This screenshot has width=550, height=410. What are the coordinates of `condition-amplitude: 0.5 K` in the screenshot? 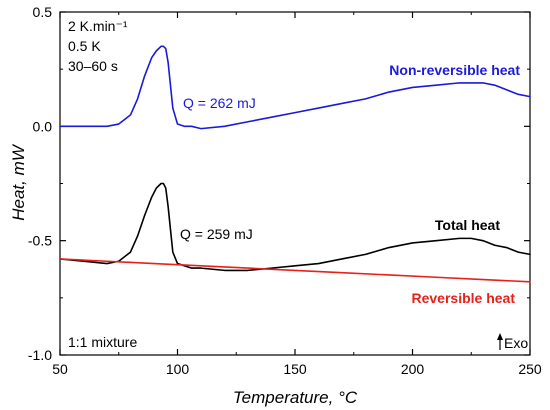 It's located at (84, 46).